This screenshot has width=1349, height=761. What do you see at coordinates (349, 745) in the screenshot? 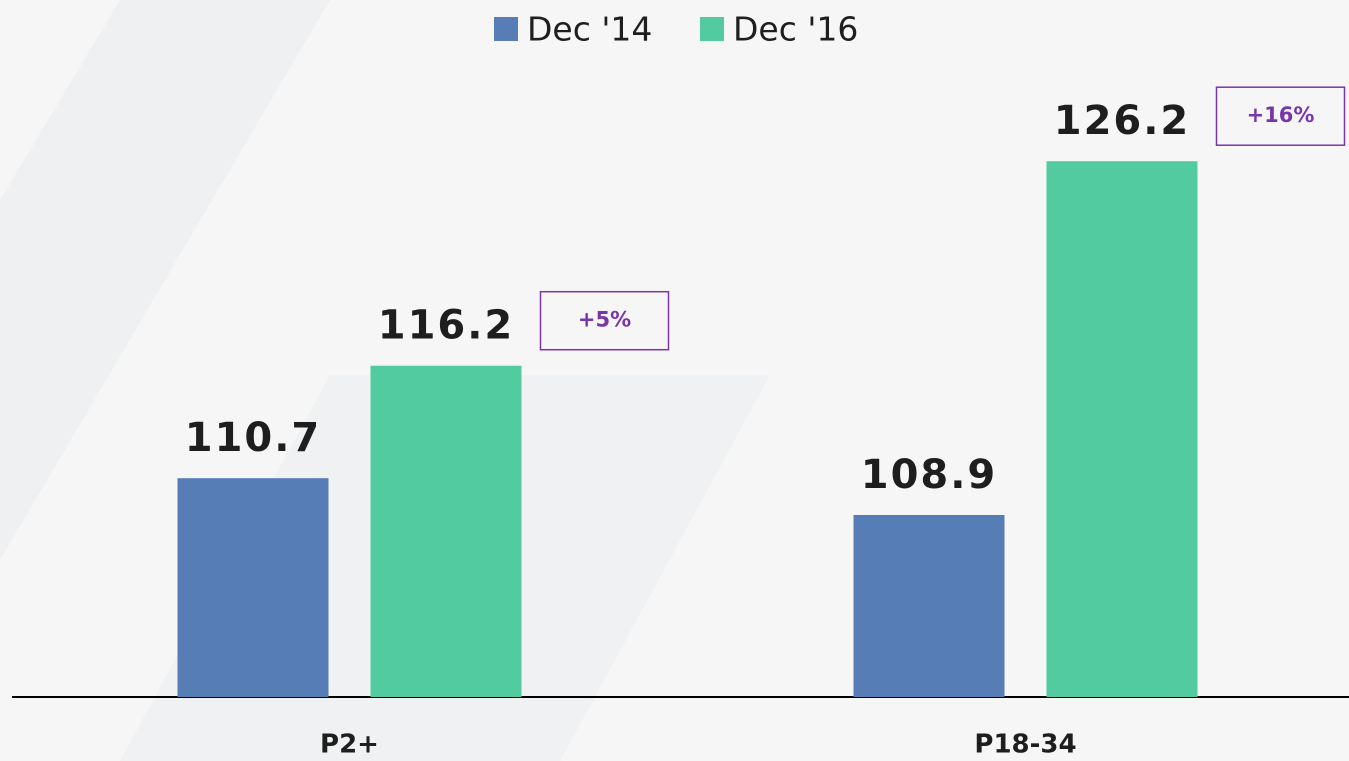
I see `x-tick-label: P2+` at bounding box center [349, 745].